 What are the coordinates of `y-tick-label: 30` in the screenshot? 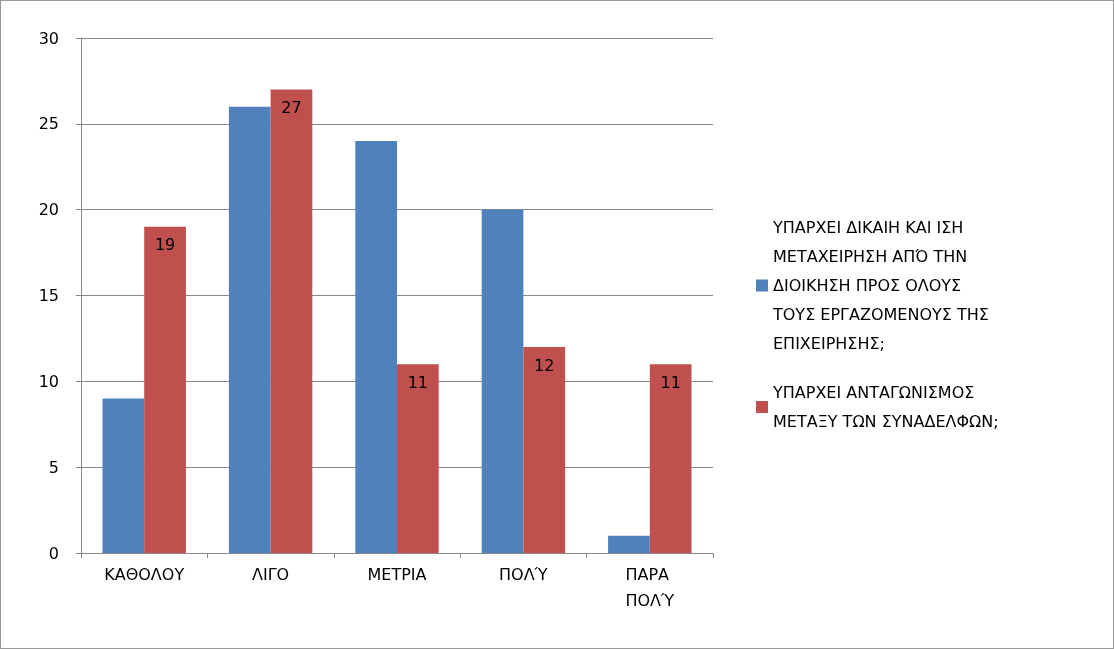 It's located at (48, 38).